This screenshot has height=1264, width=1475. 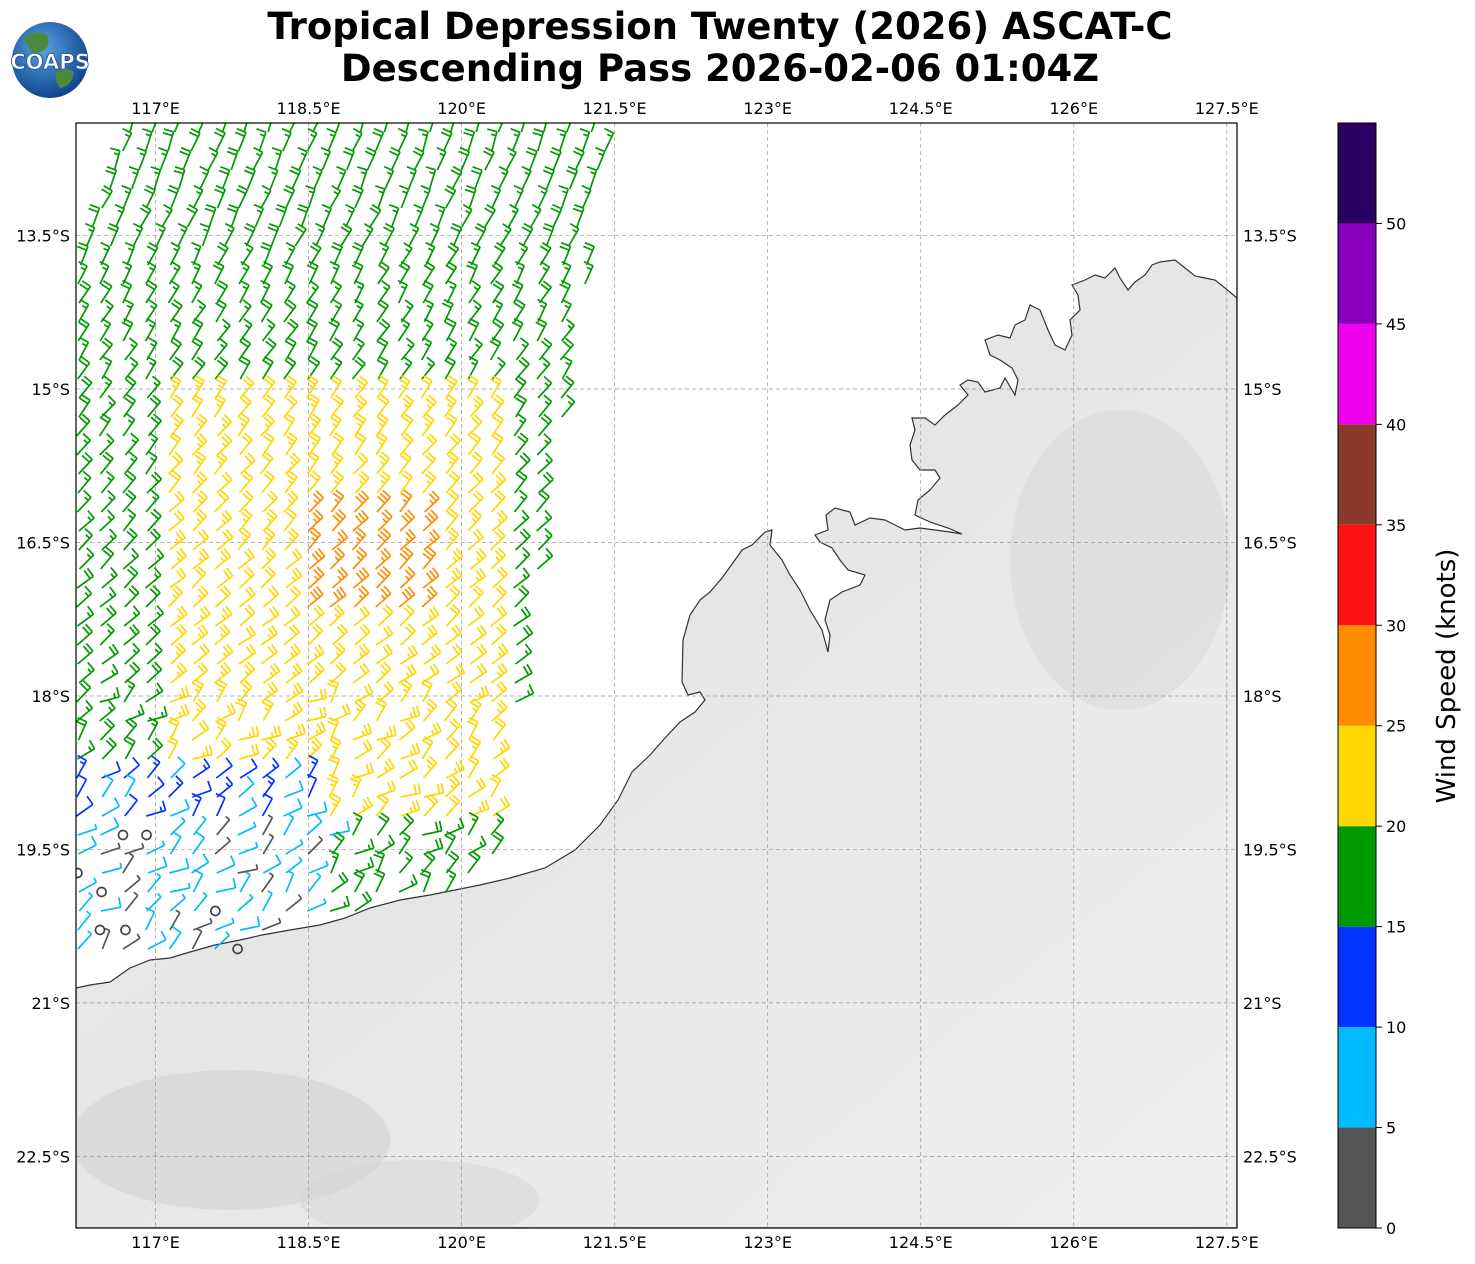 What do you see at coordinates (50, 60) in the screenshot?
I see `coaps-logo: COAPS` at bounding box center [50, 60].